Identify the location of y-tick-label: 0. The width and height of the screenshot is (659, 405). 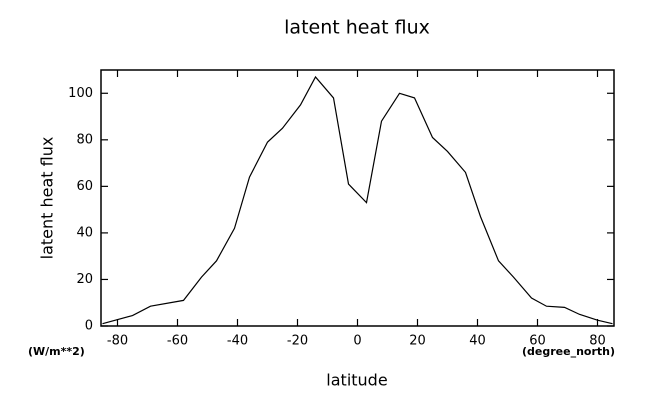
(89, 326).